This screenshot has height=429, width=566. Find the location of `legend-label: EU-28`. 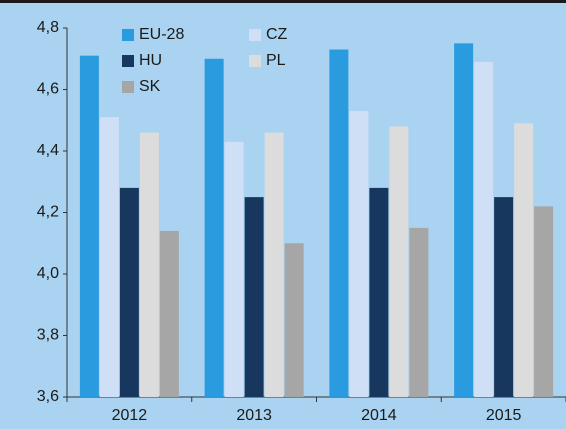

legend-label: EU-28 is located at coordinates (161, 34).